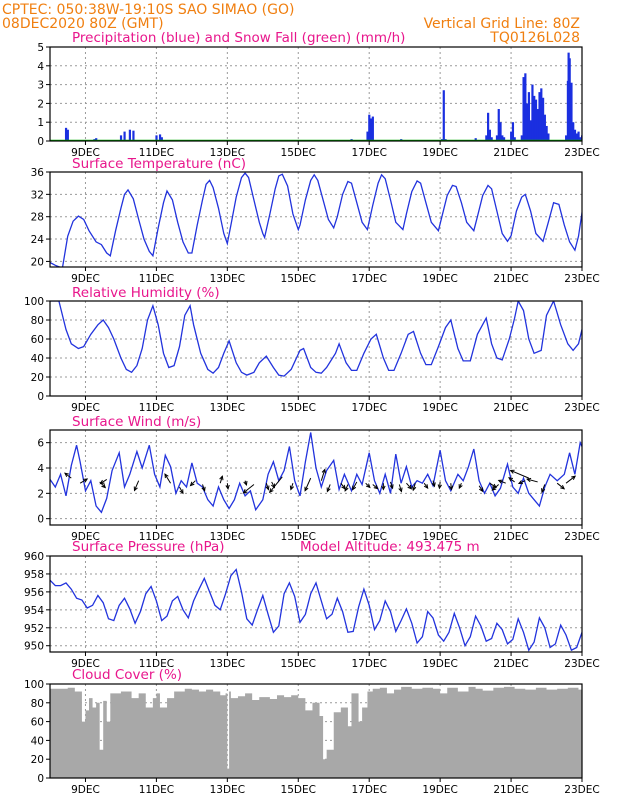 This screenshot has height=800, width=618. Describe the element at coordinates (40, 86) in the screenshot. I see `y-tick-label: 3` at that location.